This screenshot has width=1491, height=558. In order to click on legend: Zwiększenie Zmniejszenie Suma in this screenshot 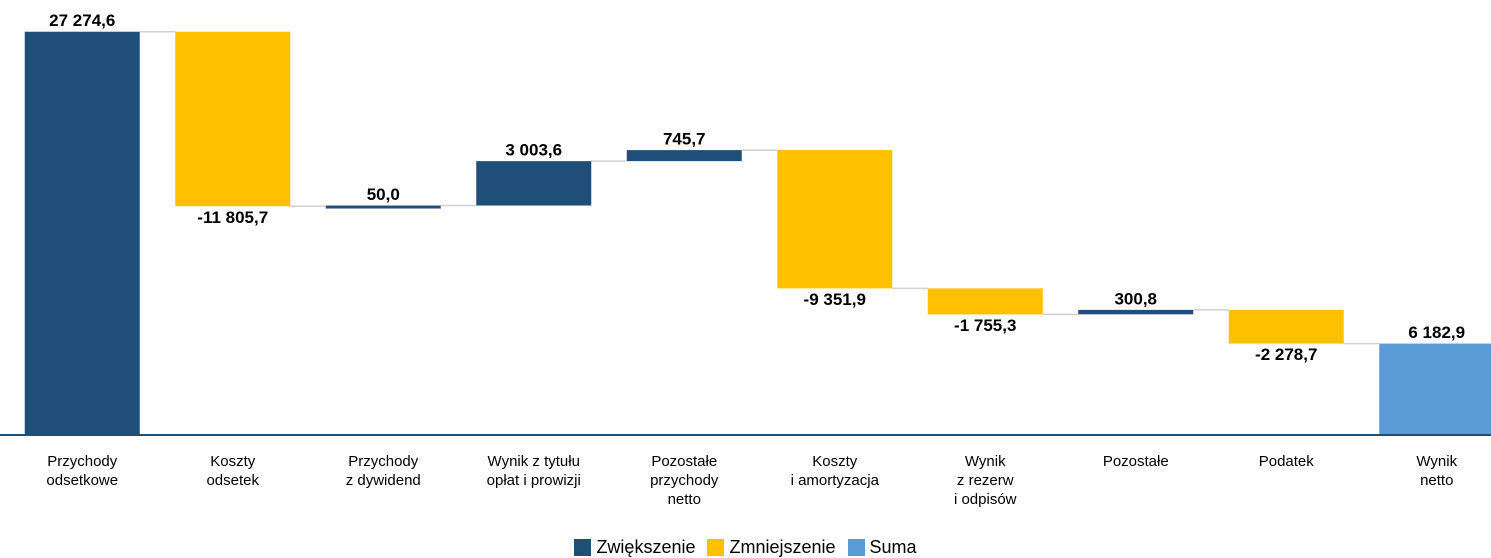, I will do `click(745, 547)`.